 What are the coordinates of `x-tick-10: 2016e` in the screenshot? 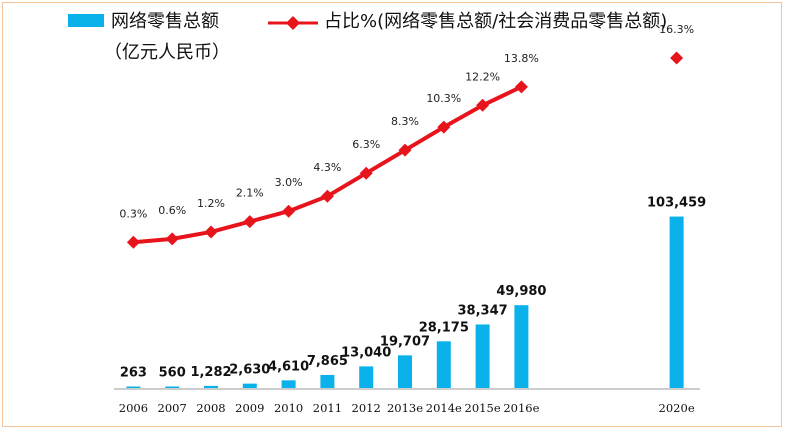 It's located at (521, 408).